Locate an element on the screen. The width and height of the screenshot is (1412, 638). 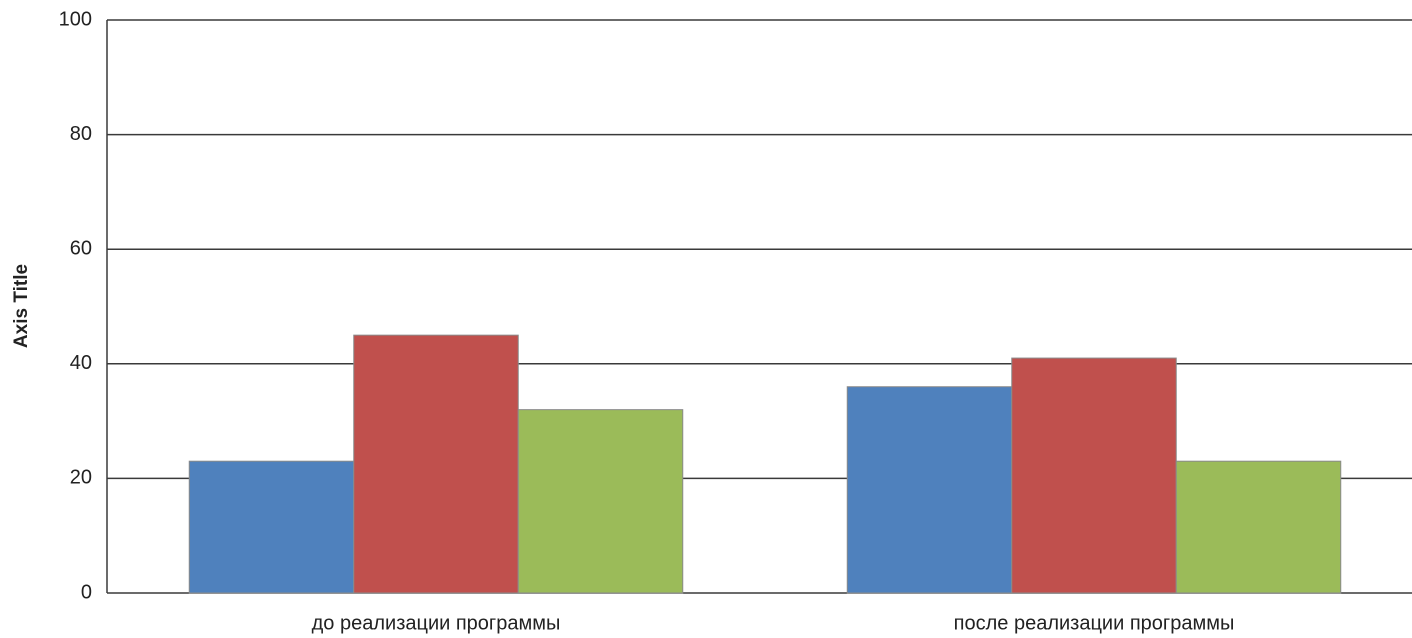
y-tick-label: 100 is located at coordinates (75, 19).